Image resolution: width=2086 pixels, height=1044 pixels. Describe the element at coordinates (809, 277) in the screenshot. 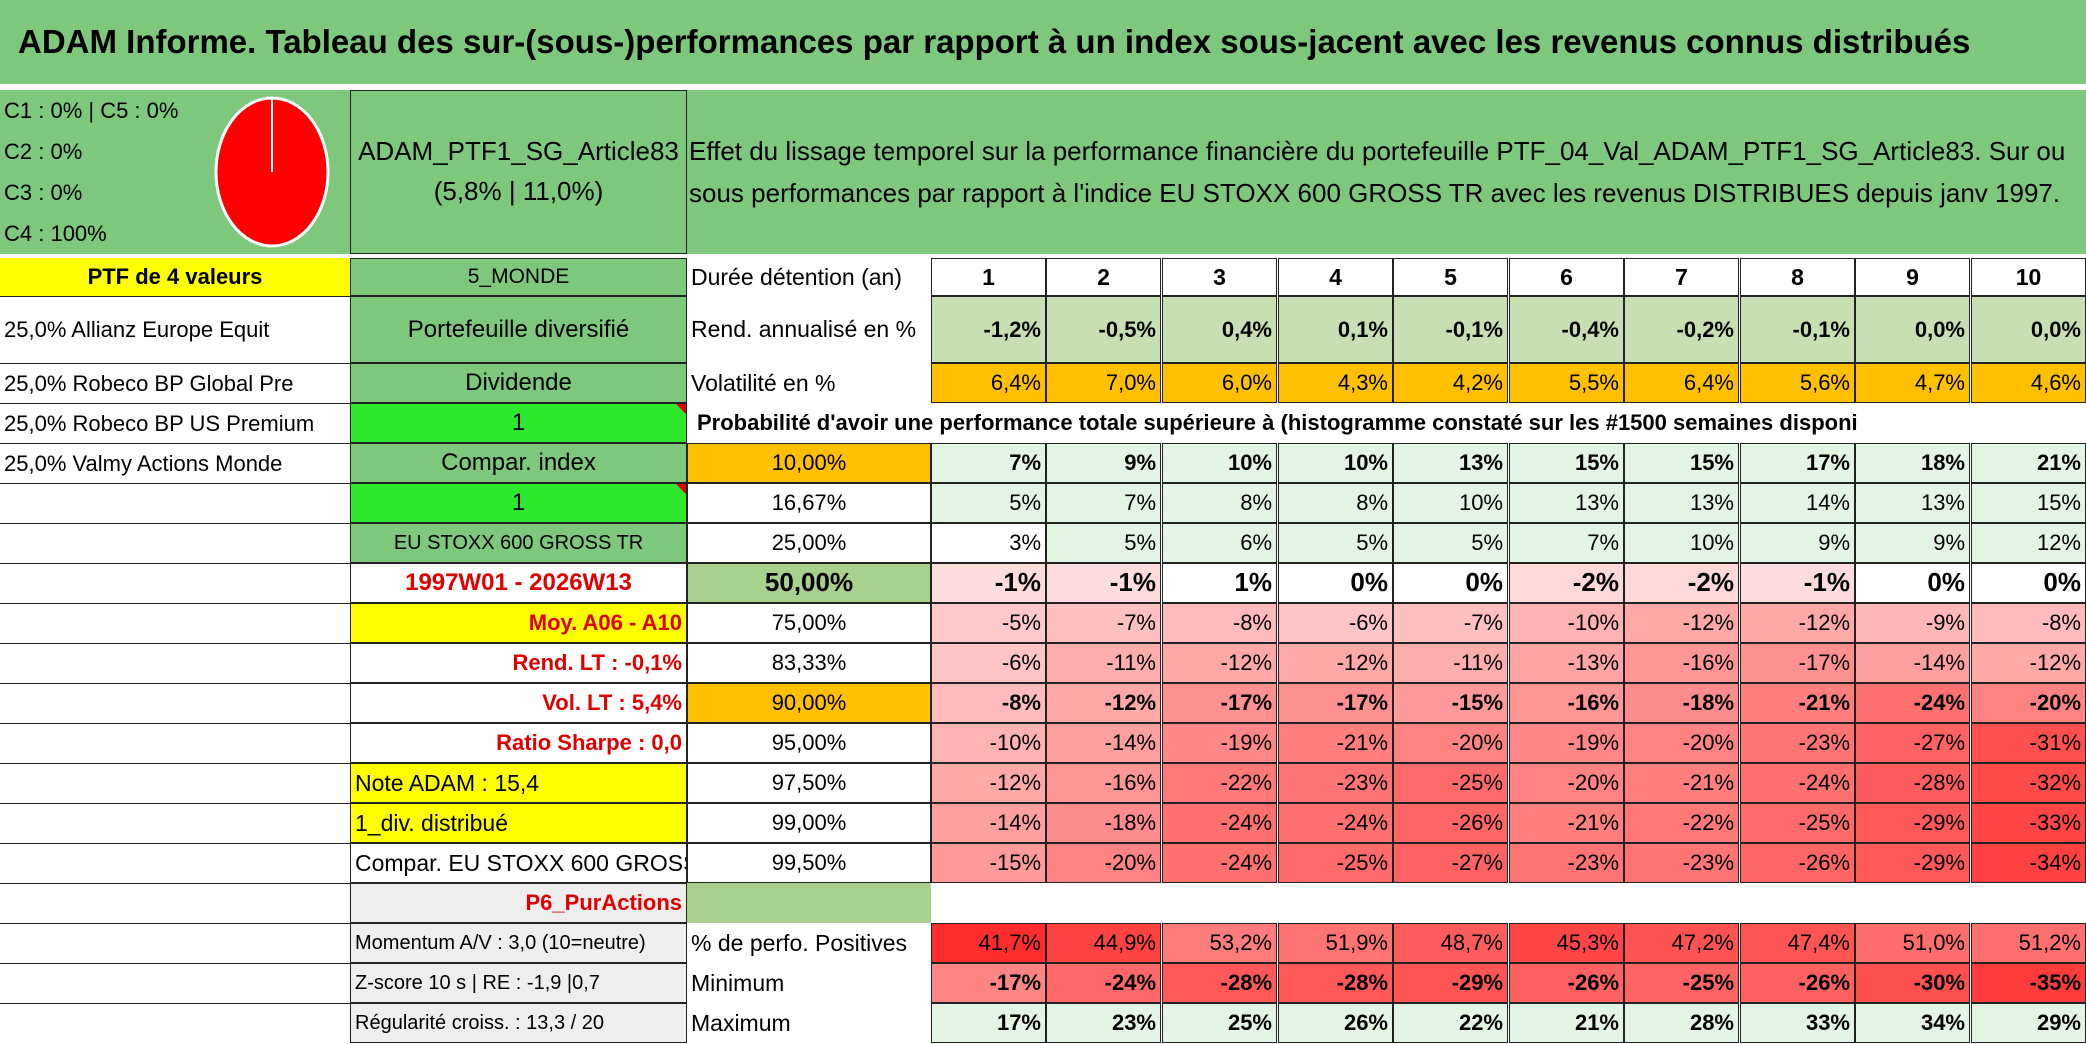

I see `header-duration-label: Durée détention (an)` at that location.